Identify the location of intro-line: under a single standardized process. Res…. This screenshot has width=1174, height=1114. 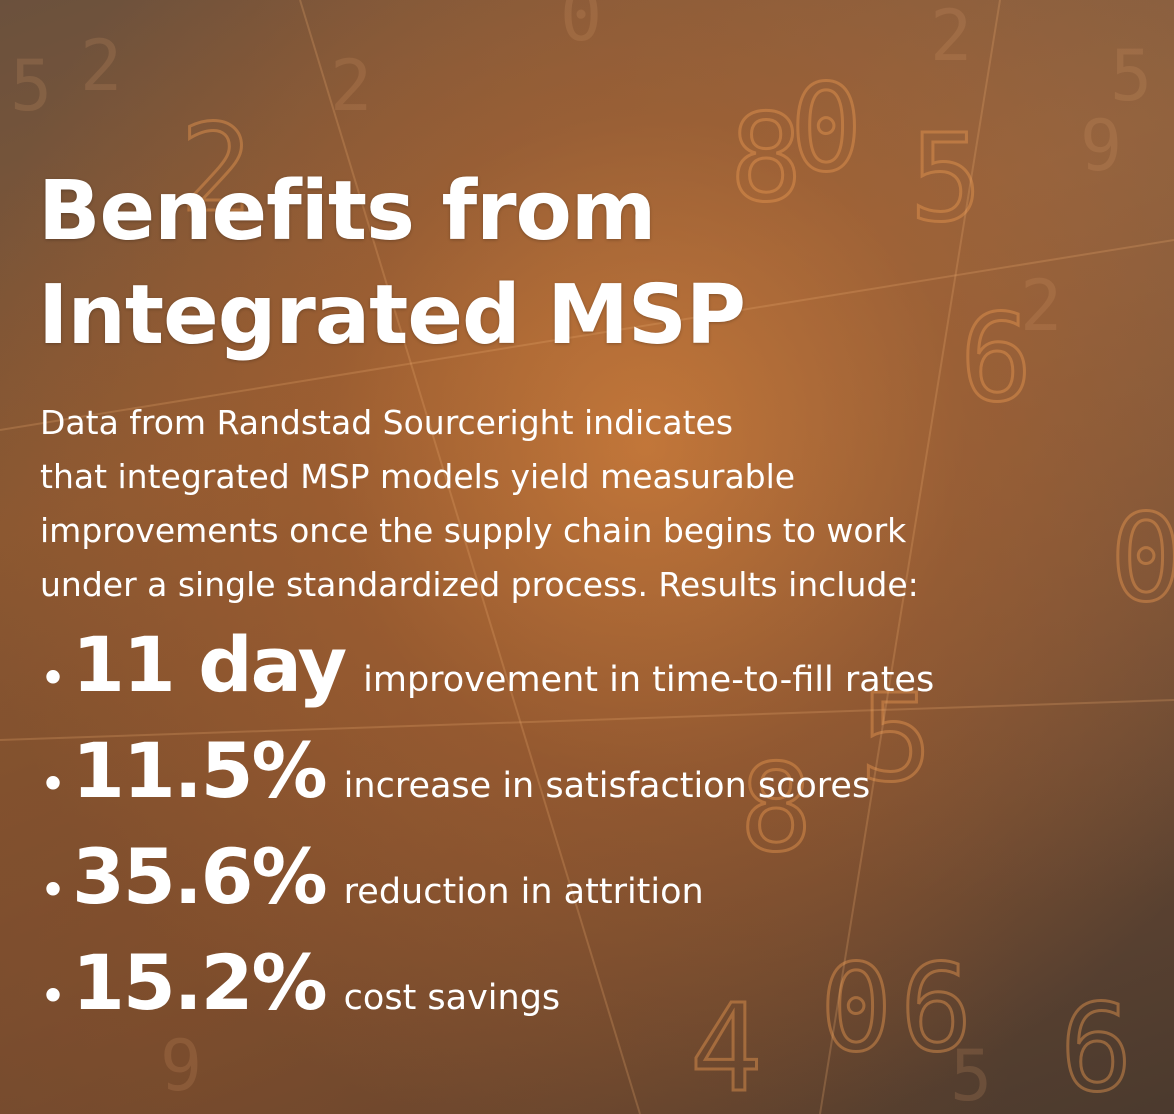
(479, 584).